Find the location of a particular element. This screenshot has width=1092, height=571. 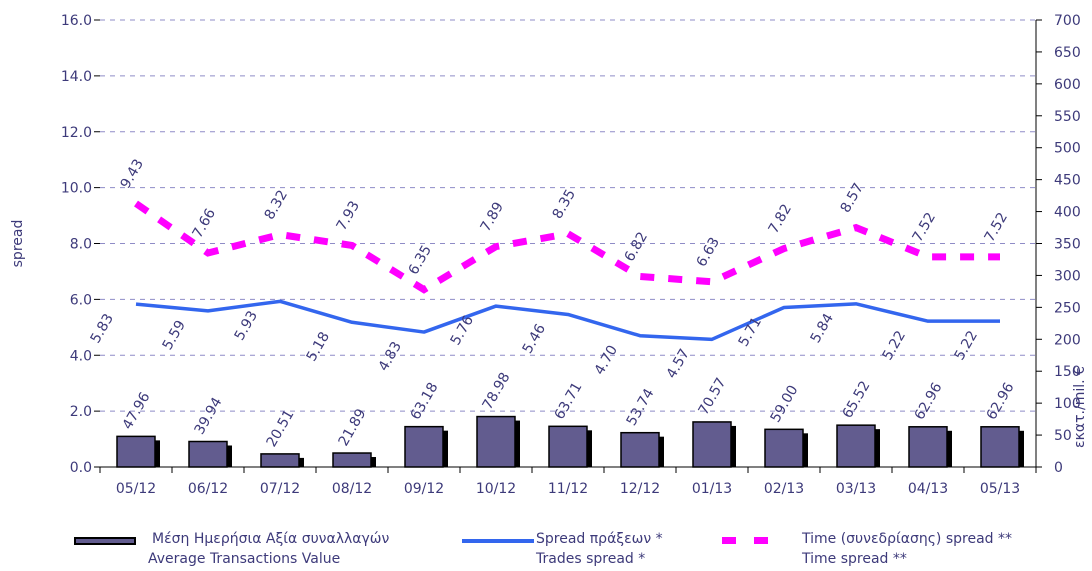

right-tick-label: 350 is located at coordinates (1067, 245).